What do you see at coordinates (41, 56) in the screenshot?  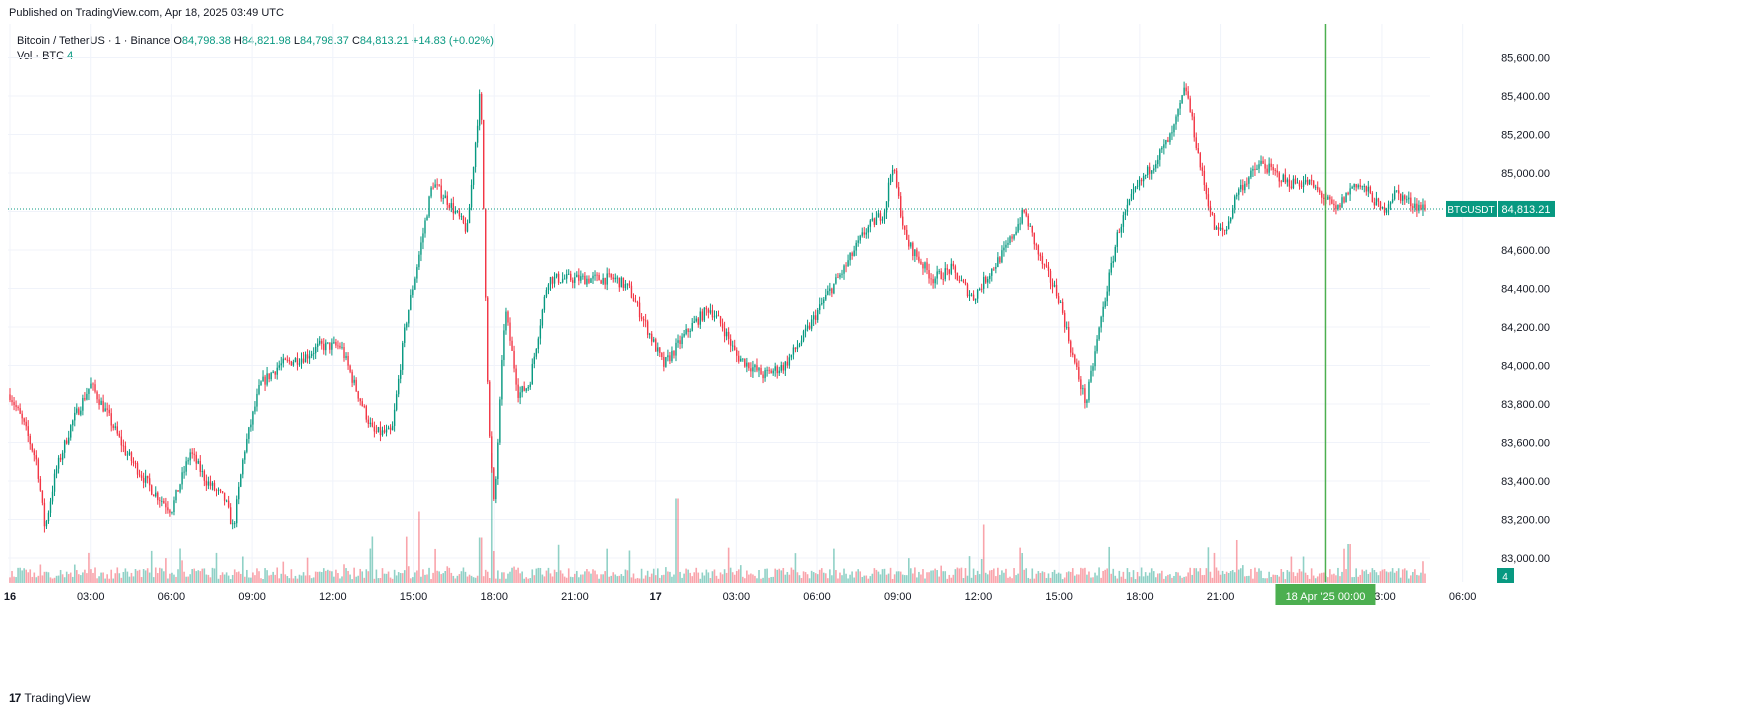 I see `volume-label: Vol · BTC` at bounding box center [41, 56].